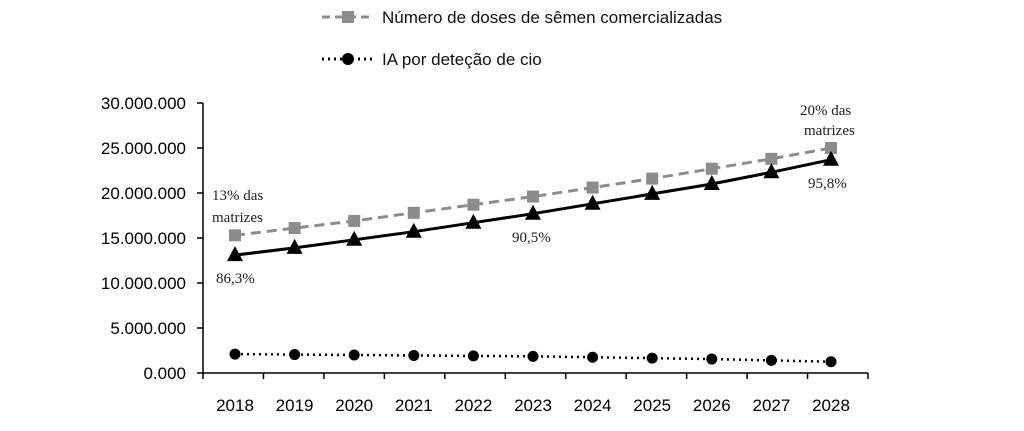 This screenshot has height=431, width=1024. I want to click on annotation-right-top-2: matrizes, so click(829, 131).